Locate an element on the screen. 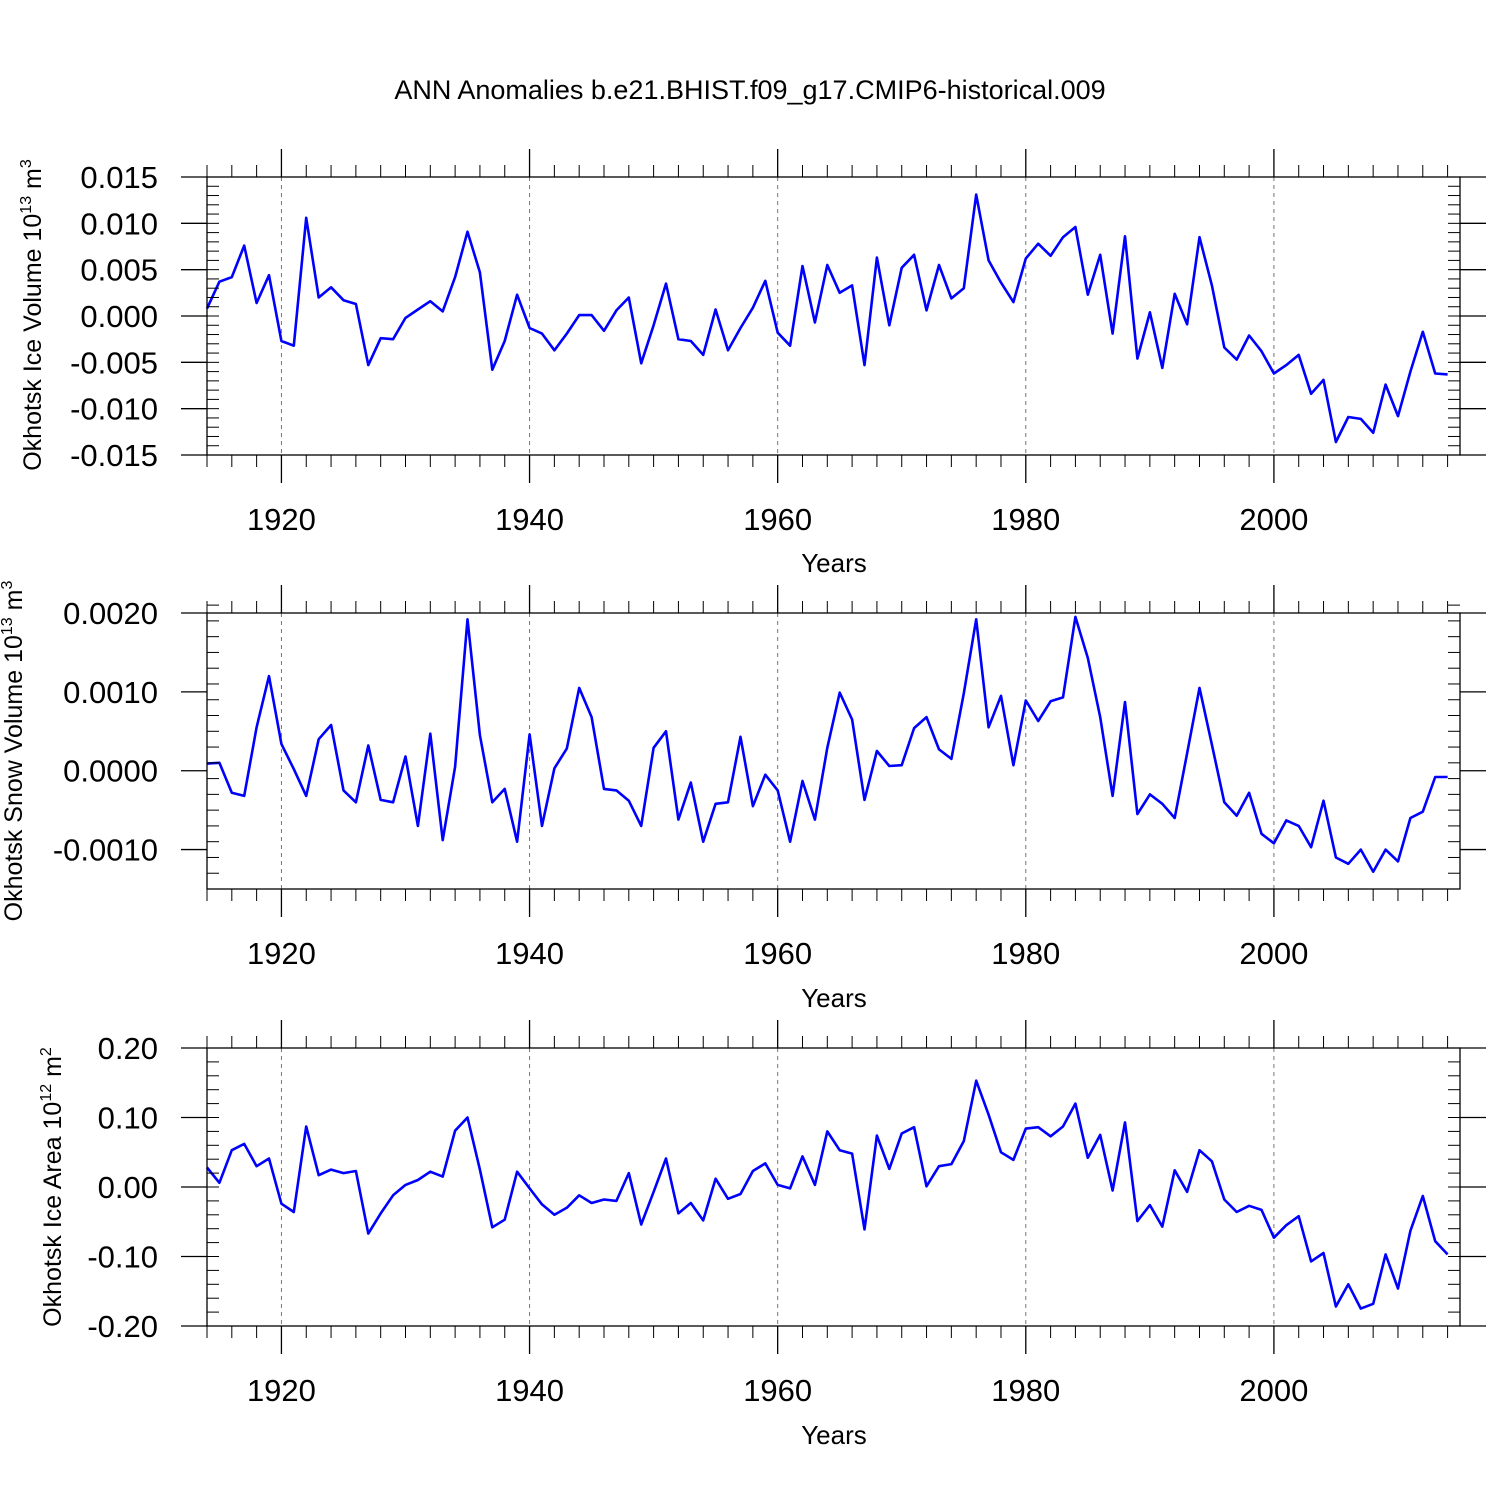  y-tick-label: 0.10 is located at coordinates (128, 1118).